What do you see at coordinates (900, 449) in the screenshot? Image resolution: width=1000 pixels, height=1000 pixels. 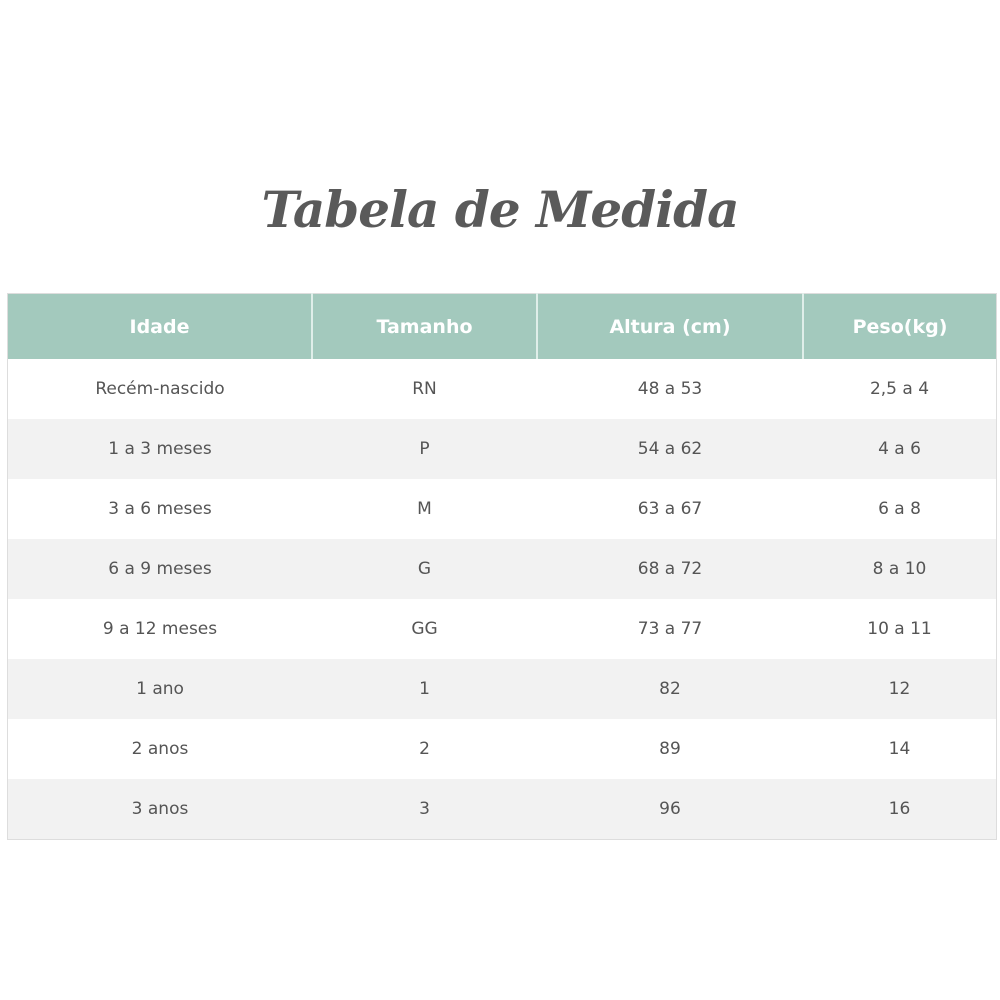 I see `cell-peso: 4 a 6` at bounding box center [900, 449].